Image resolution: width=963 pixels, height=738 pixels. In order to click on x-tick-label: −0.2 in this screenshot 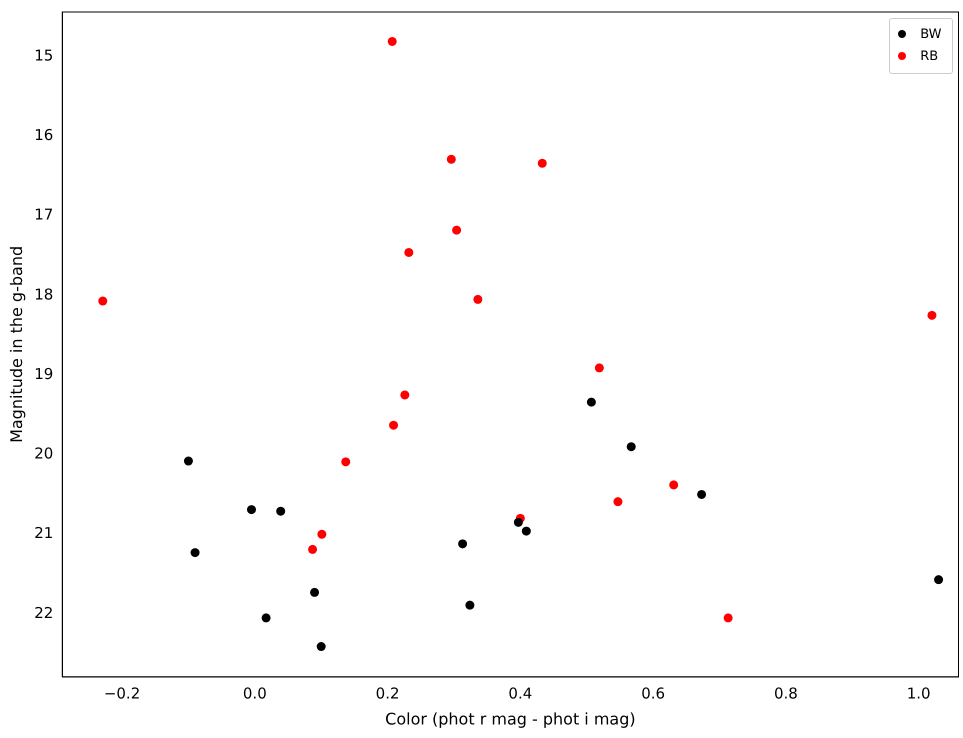, I will do `click(122, 693)`.